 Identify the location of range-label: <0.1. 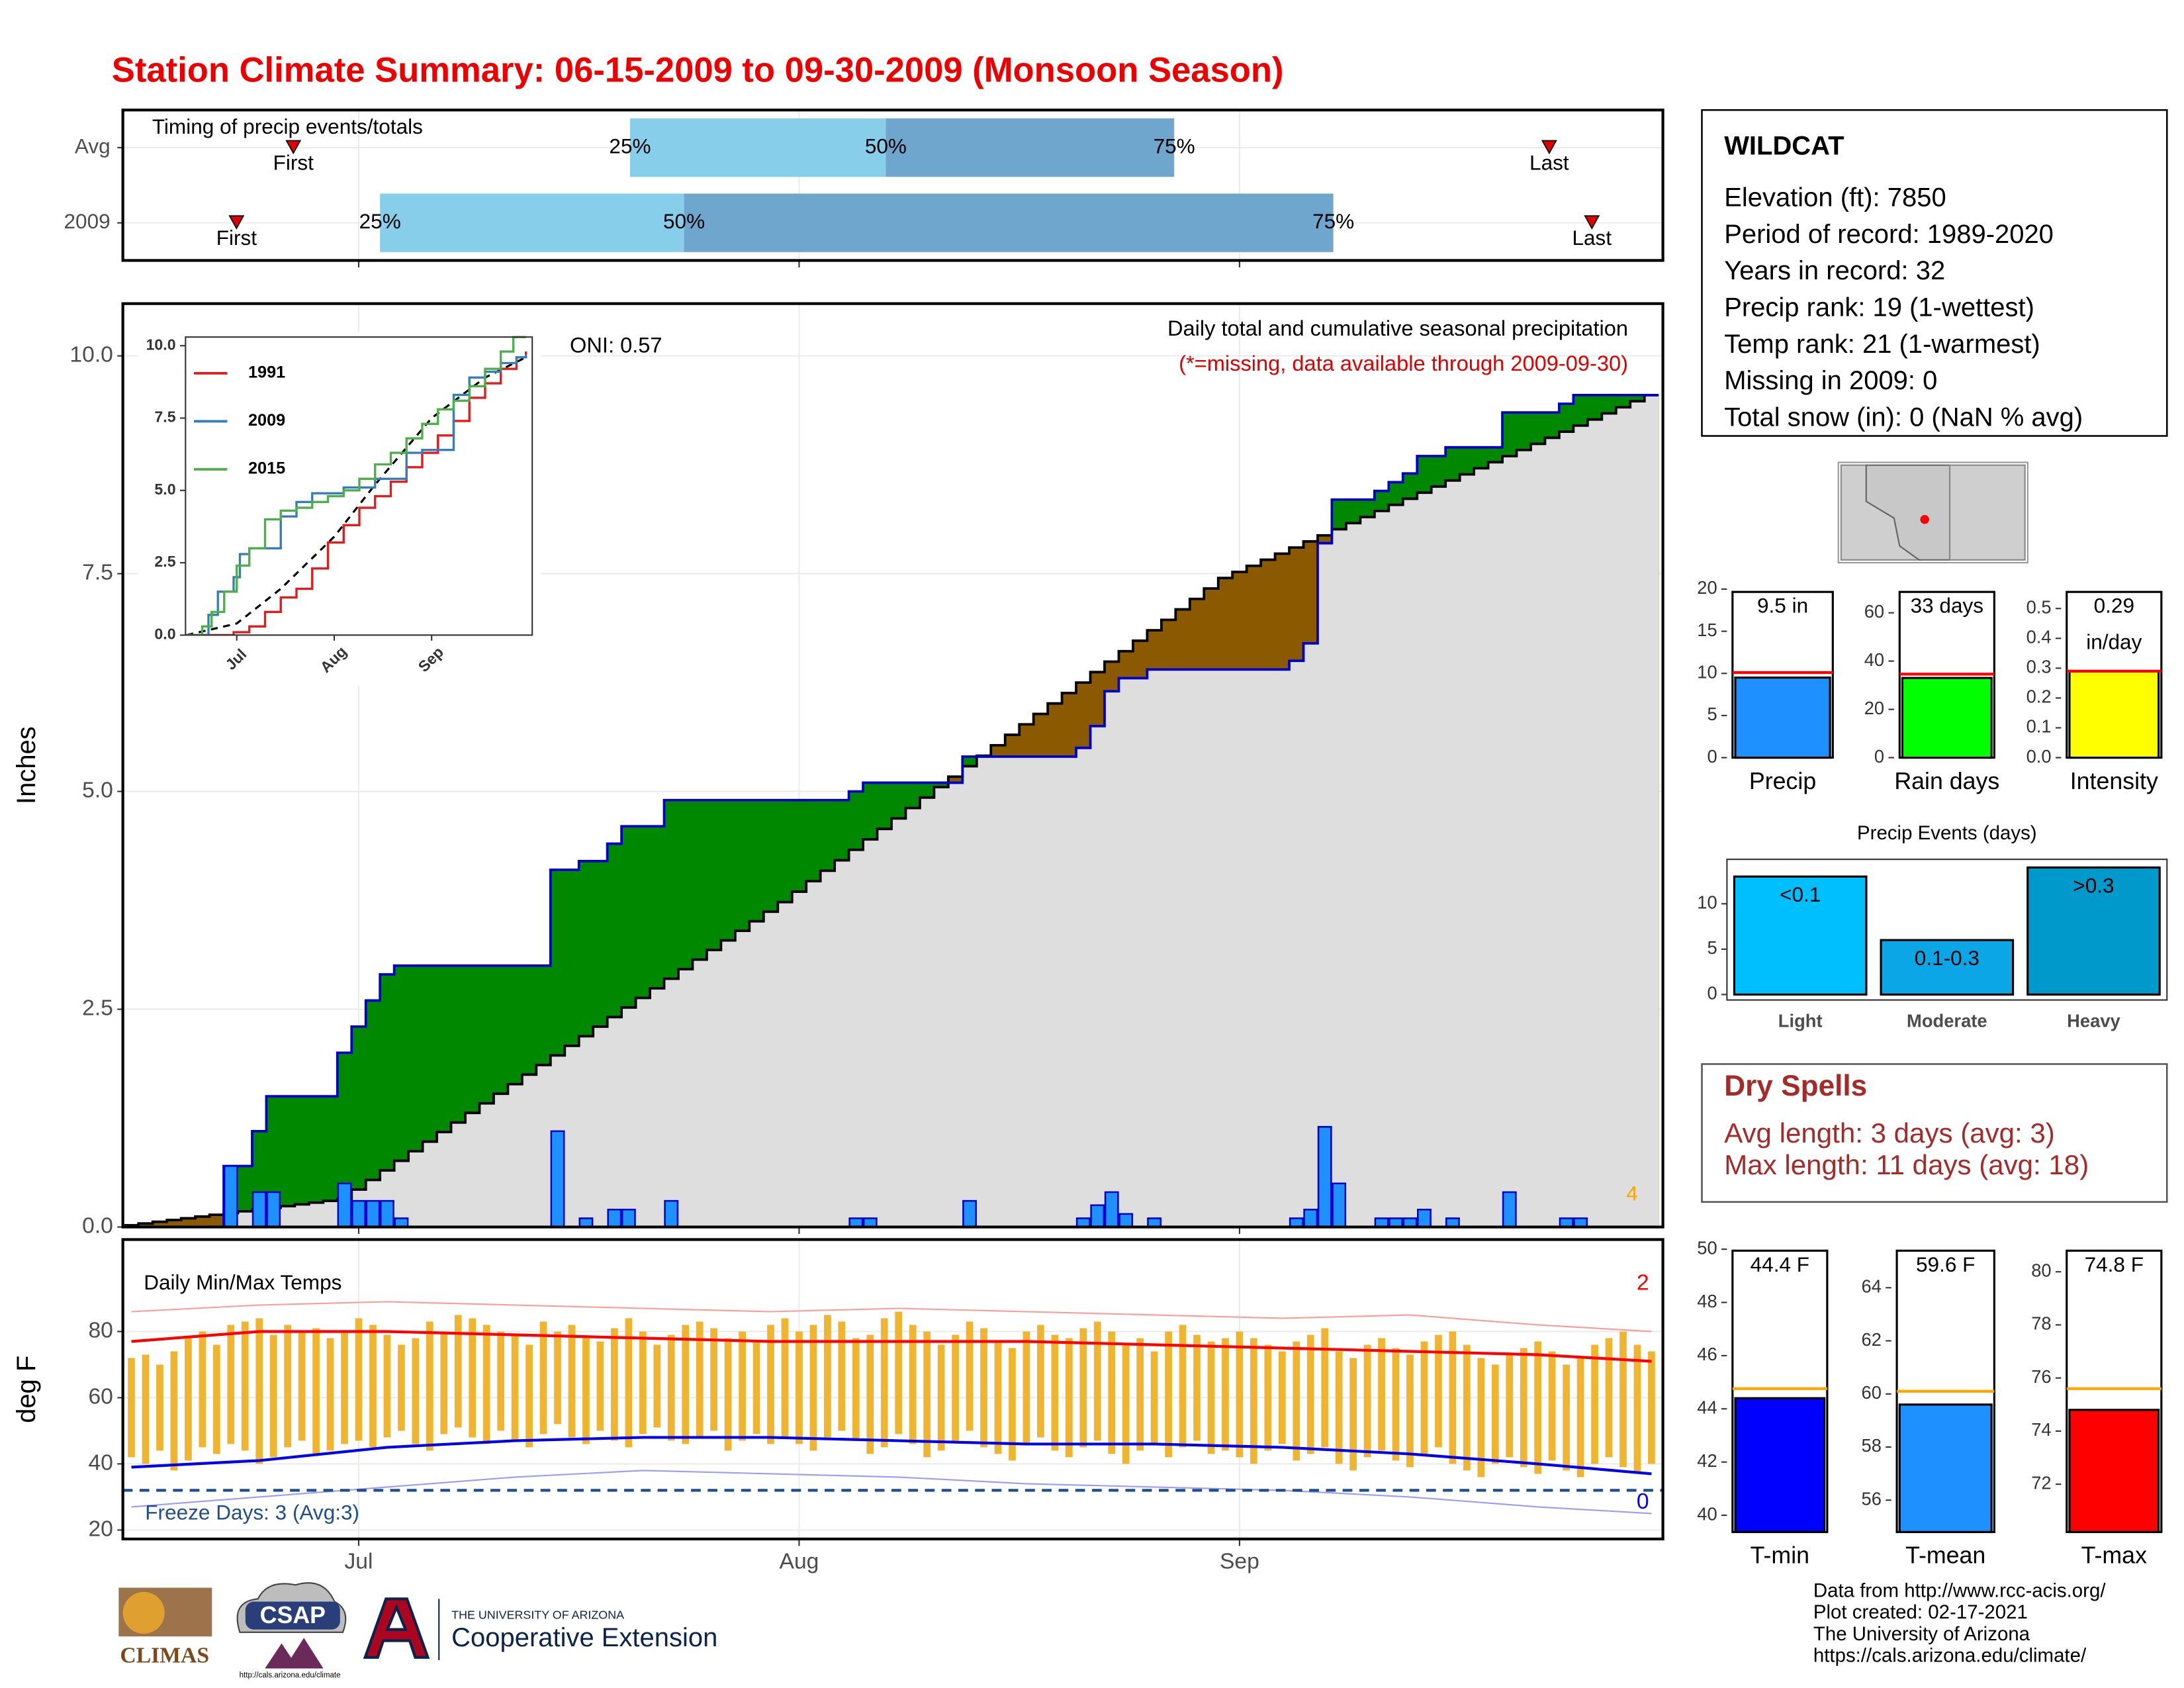
(1800, 894).